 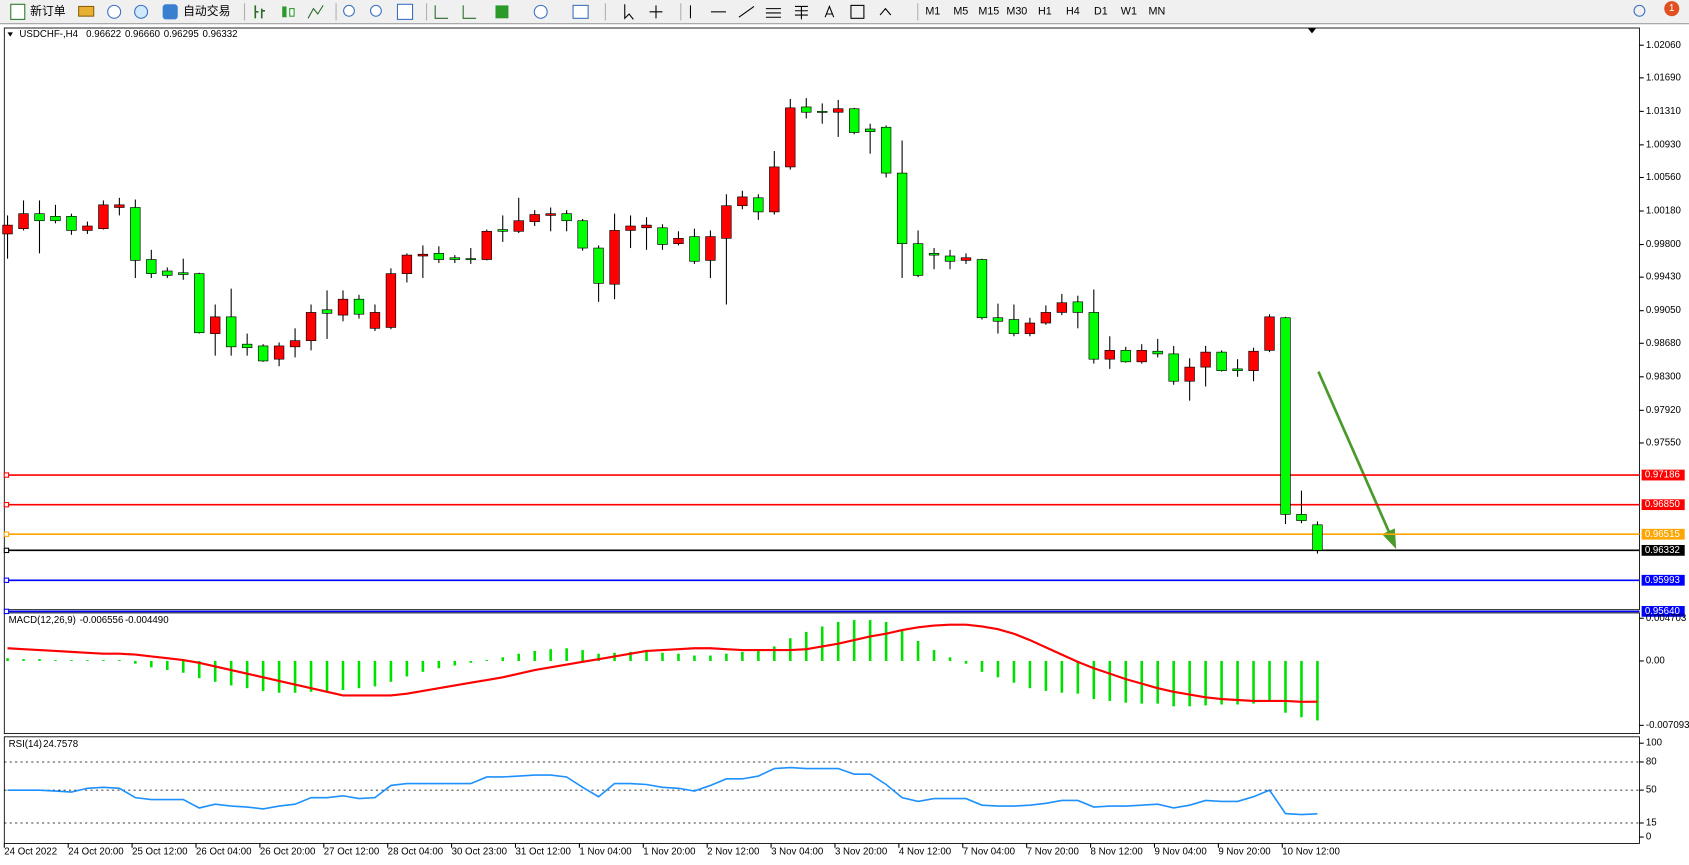 What do you see at coordinates (746, 12) in the screenshot?
I see `trendline-button` at bounding box center [746, 12].